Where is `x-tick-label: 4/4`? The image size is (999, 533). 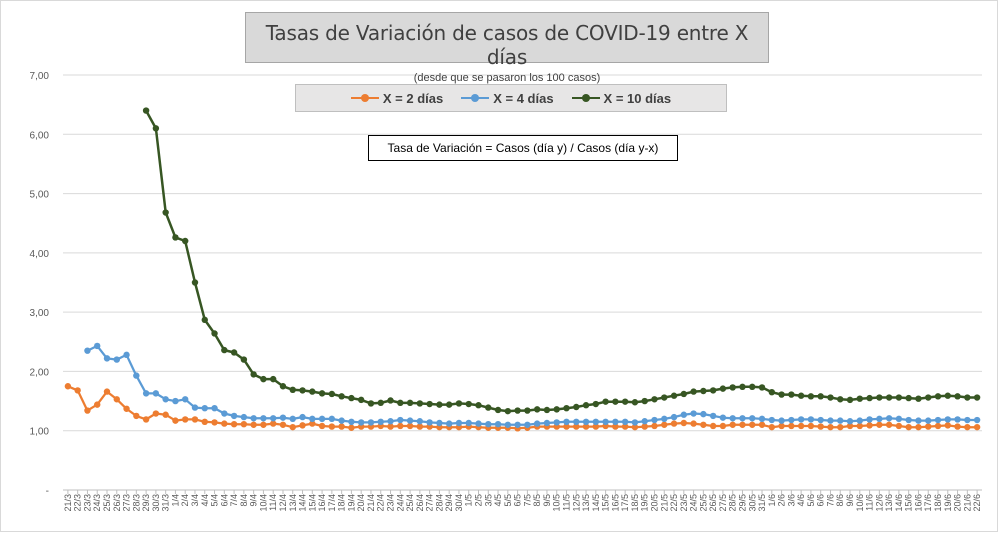 x-tick-label: 4/4 is located at coordinates (205, 500).